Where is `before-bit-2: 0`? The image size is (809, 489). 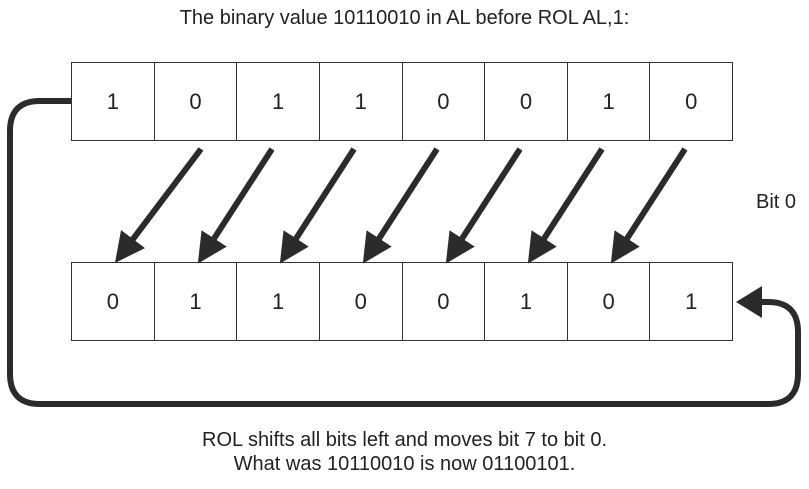 before-bit-2: 0 is located at coordinates (526, 101).